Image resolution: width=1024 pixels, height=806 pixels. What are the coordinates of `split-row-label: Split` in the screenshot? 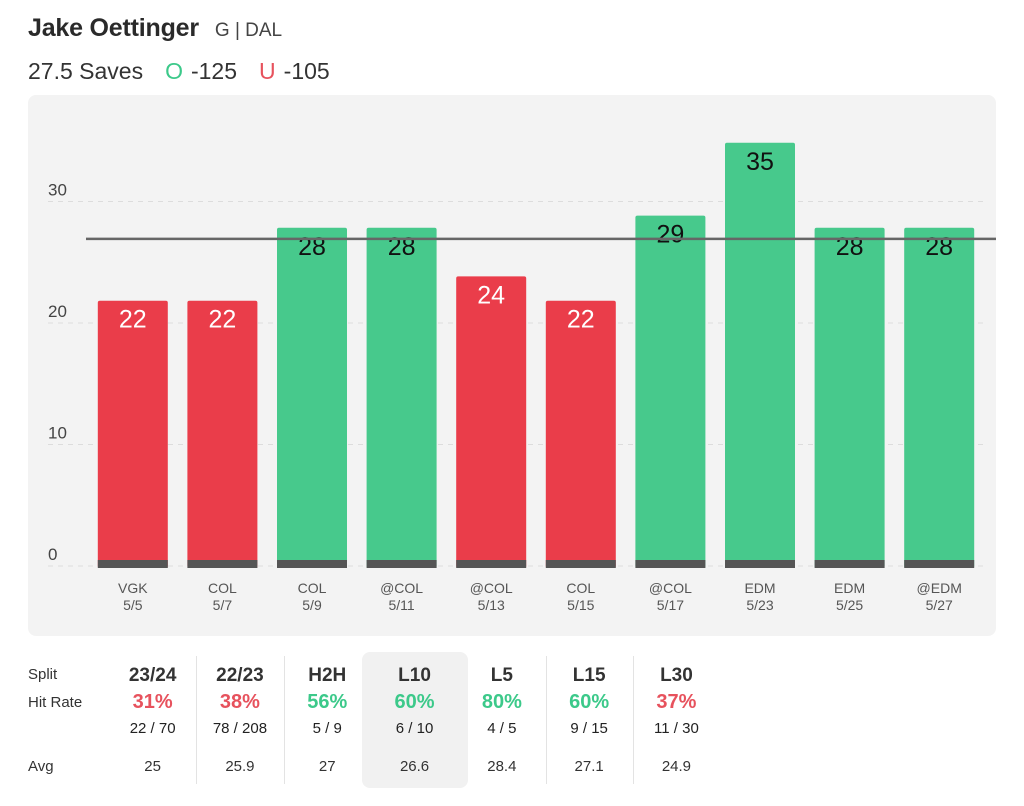 It's located at (43, 674).